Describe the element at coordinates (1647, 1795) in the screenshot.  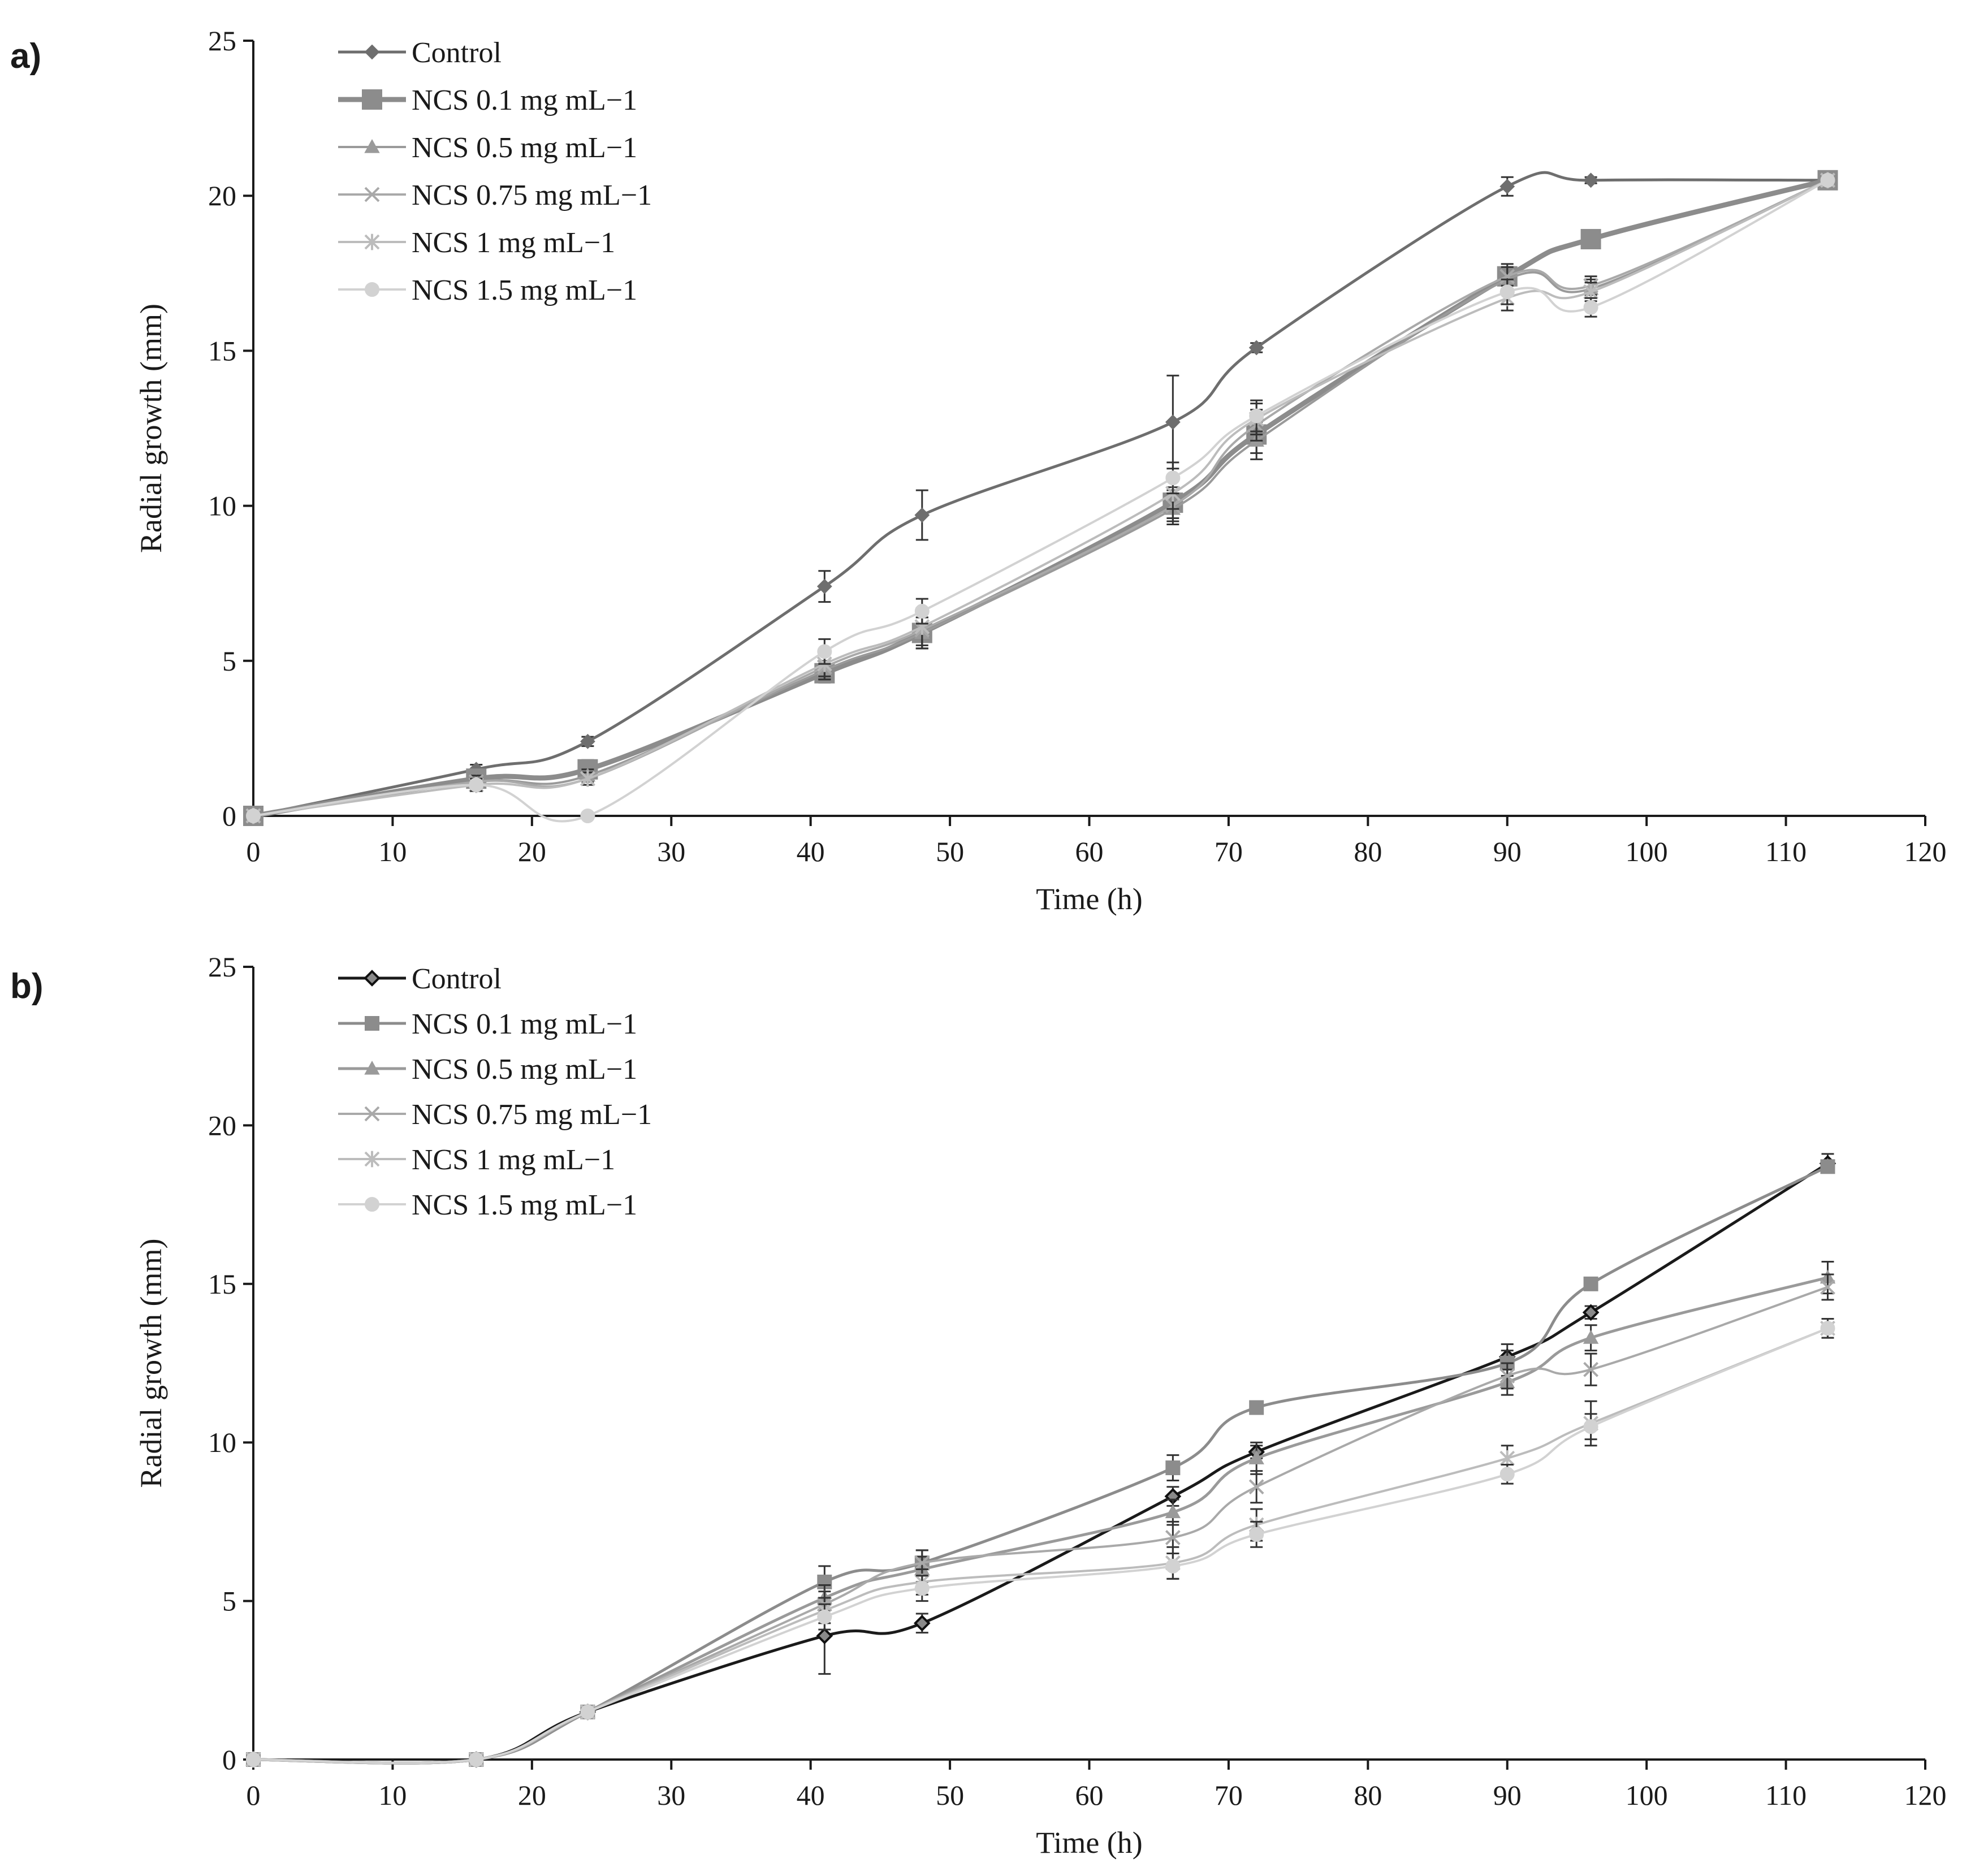
I see `x-tick-label: 100` at that location.